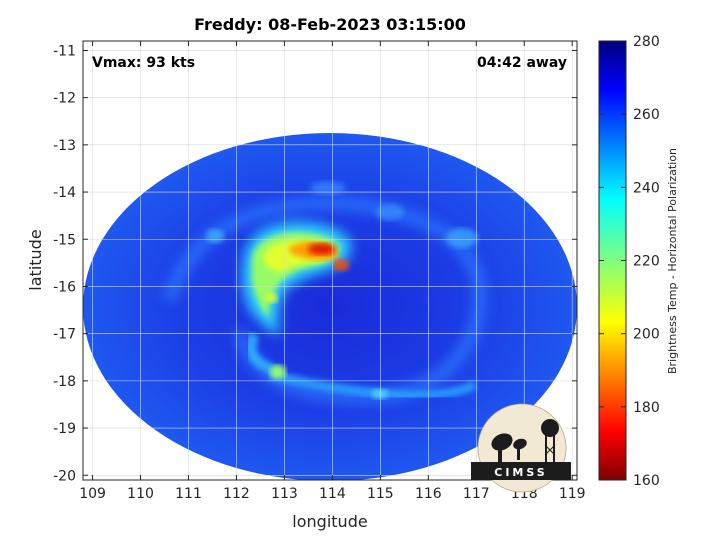 This screenshot has height=540, width=720. I want to click on y-tick-label: -15, so click(64, 240).